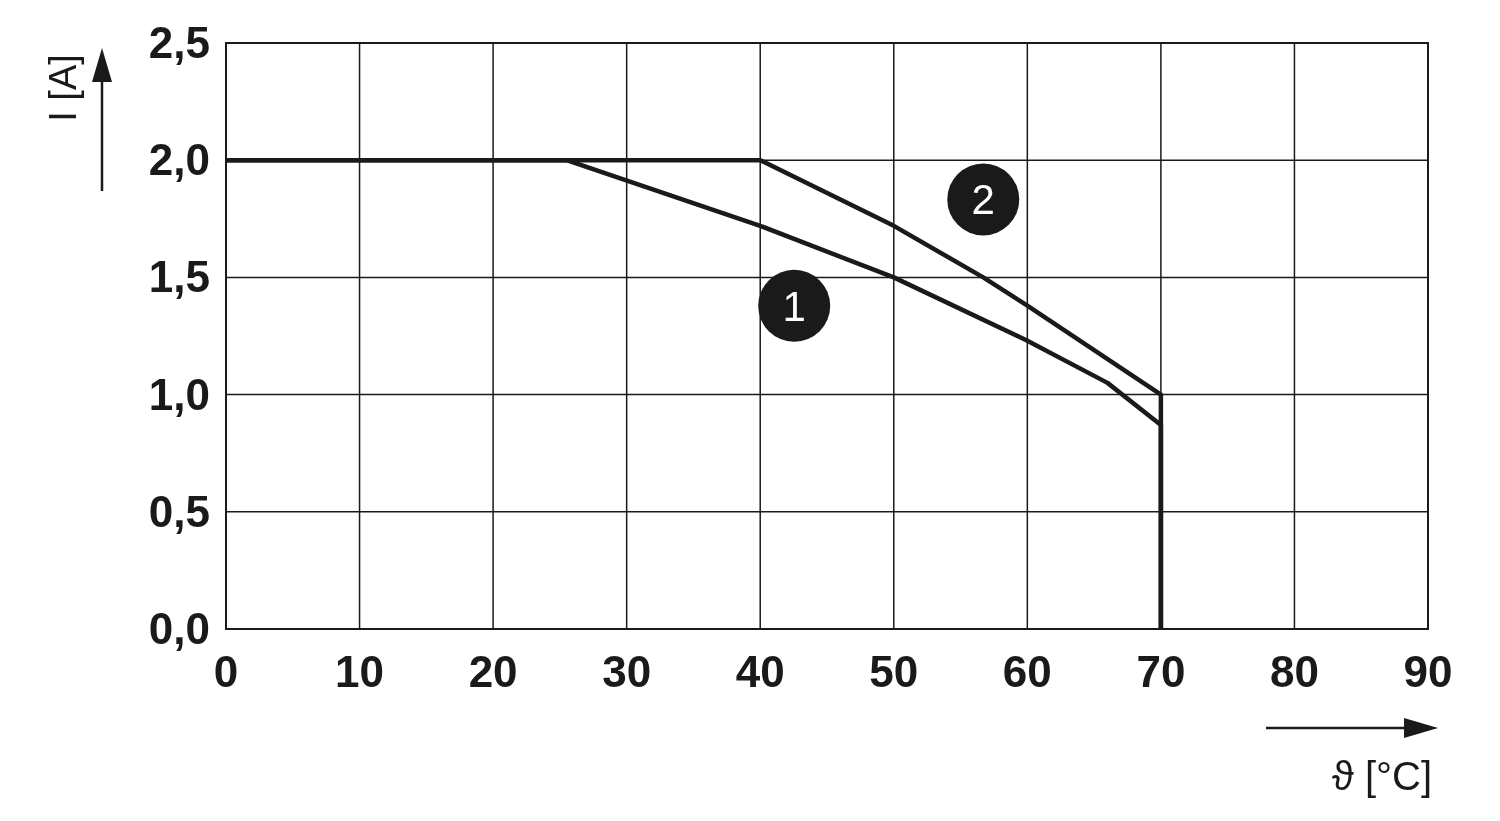 Image resolution: width=1500 pixels, height=821 pixels. Describe the element at coordinates (360, 671) in the screenshot. I see `x-tick-label: 10` at that location.